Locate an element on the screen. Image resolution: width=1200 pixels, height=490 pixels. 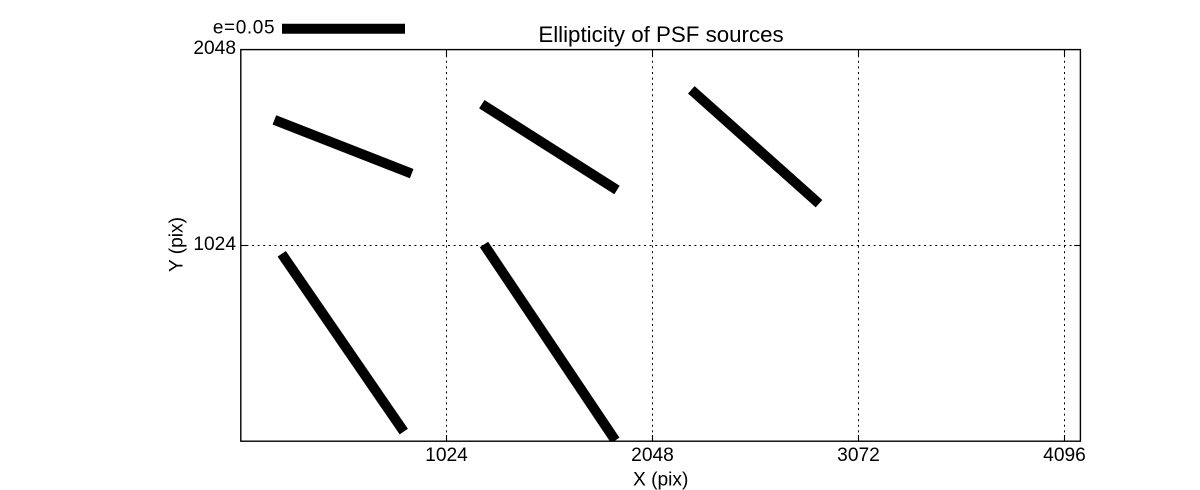
svg-text: 4096 is located at coordinates (1064, 455).